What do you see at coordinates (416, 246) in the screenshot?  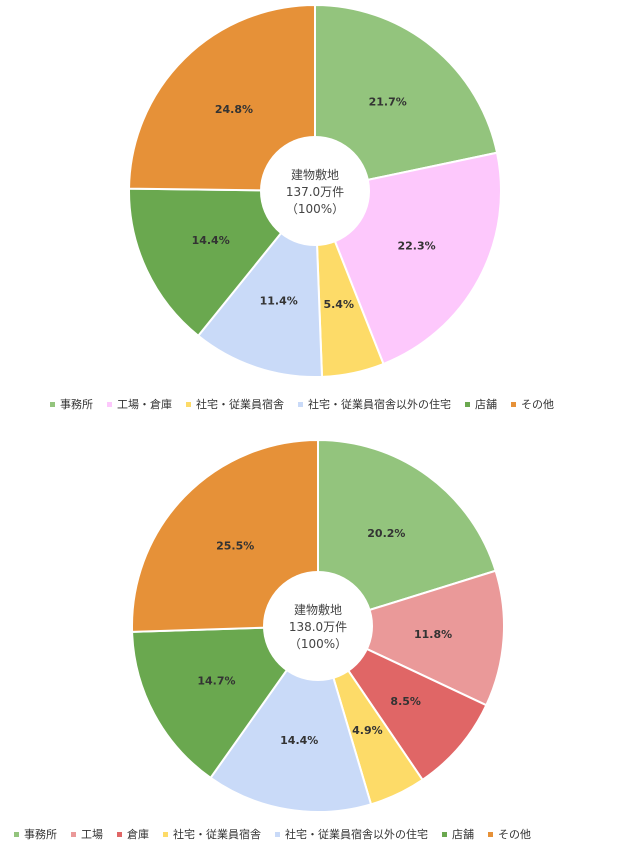 I see `data-label: 22.3%` at bounding box center [416, 246].